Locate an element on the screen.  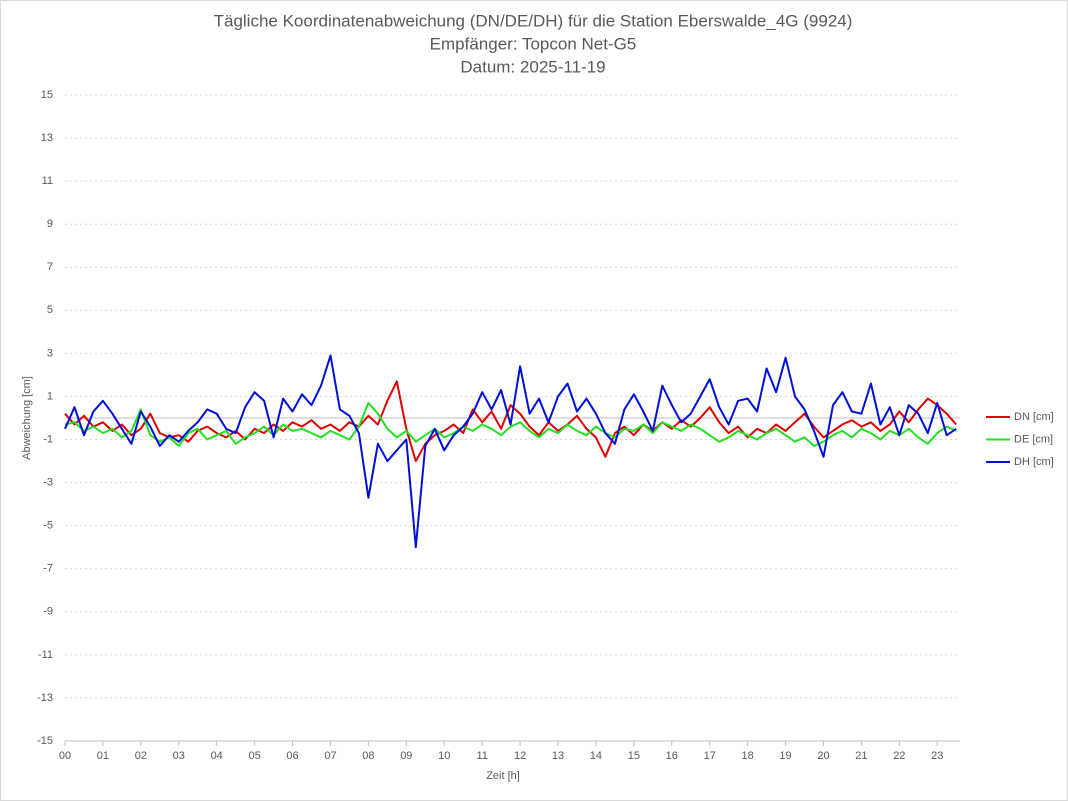
x-tick-label: 15 is located at coordinates (634, 756).